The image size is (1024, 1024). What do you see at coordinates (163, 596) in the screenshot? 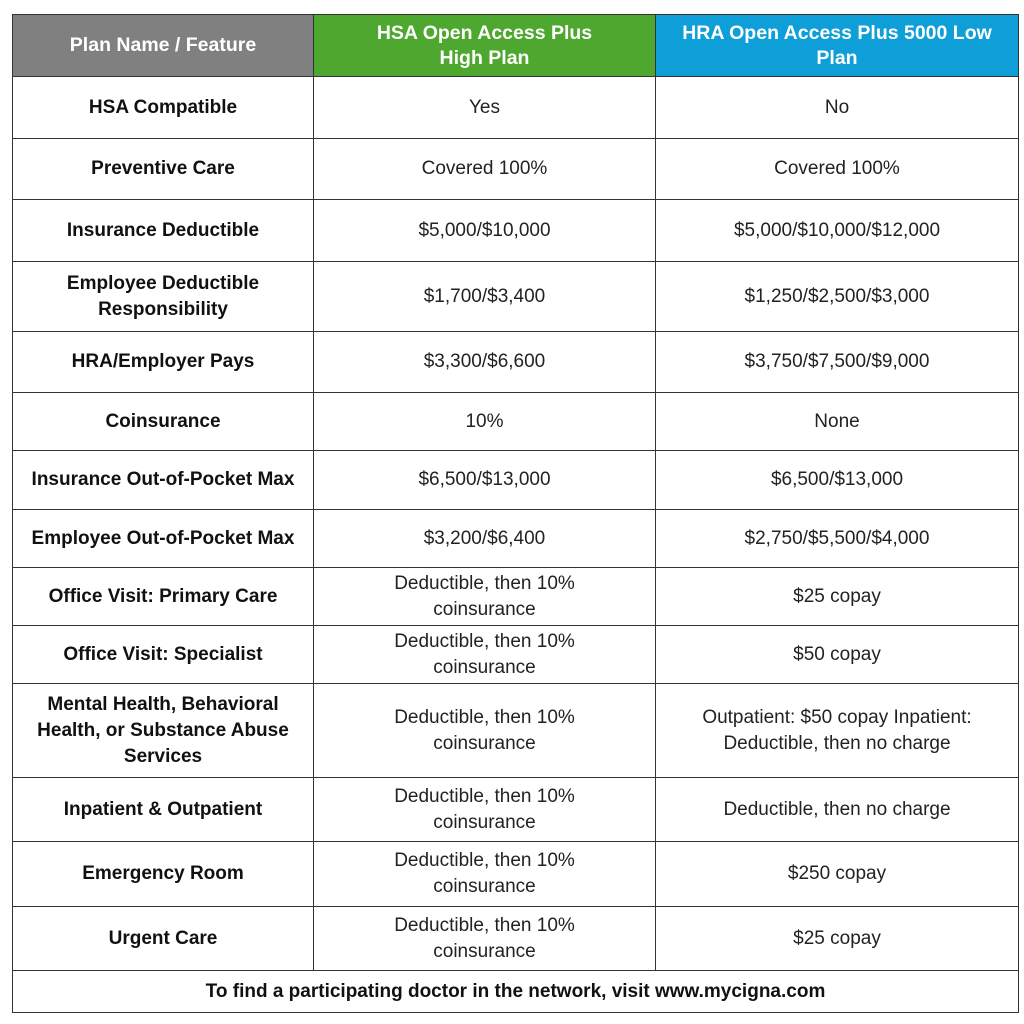
I see `feature-cell: Office Visit: Primary Care` at bounding box center [163, 596].